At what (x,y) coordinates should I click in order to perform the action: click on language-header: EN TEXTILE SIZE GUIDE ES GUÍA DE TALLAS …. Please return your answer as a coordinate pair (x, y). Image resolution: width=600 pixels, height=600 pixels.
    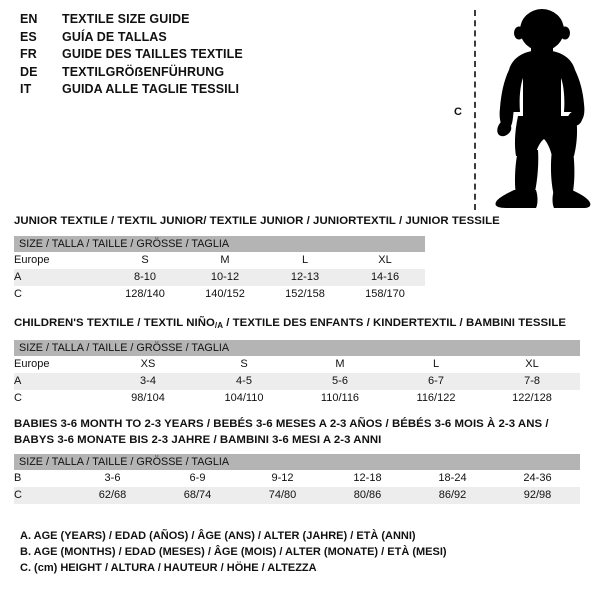
    Looking at the image, I should click on (230, 56).